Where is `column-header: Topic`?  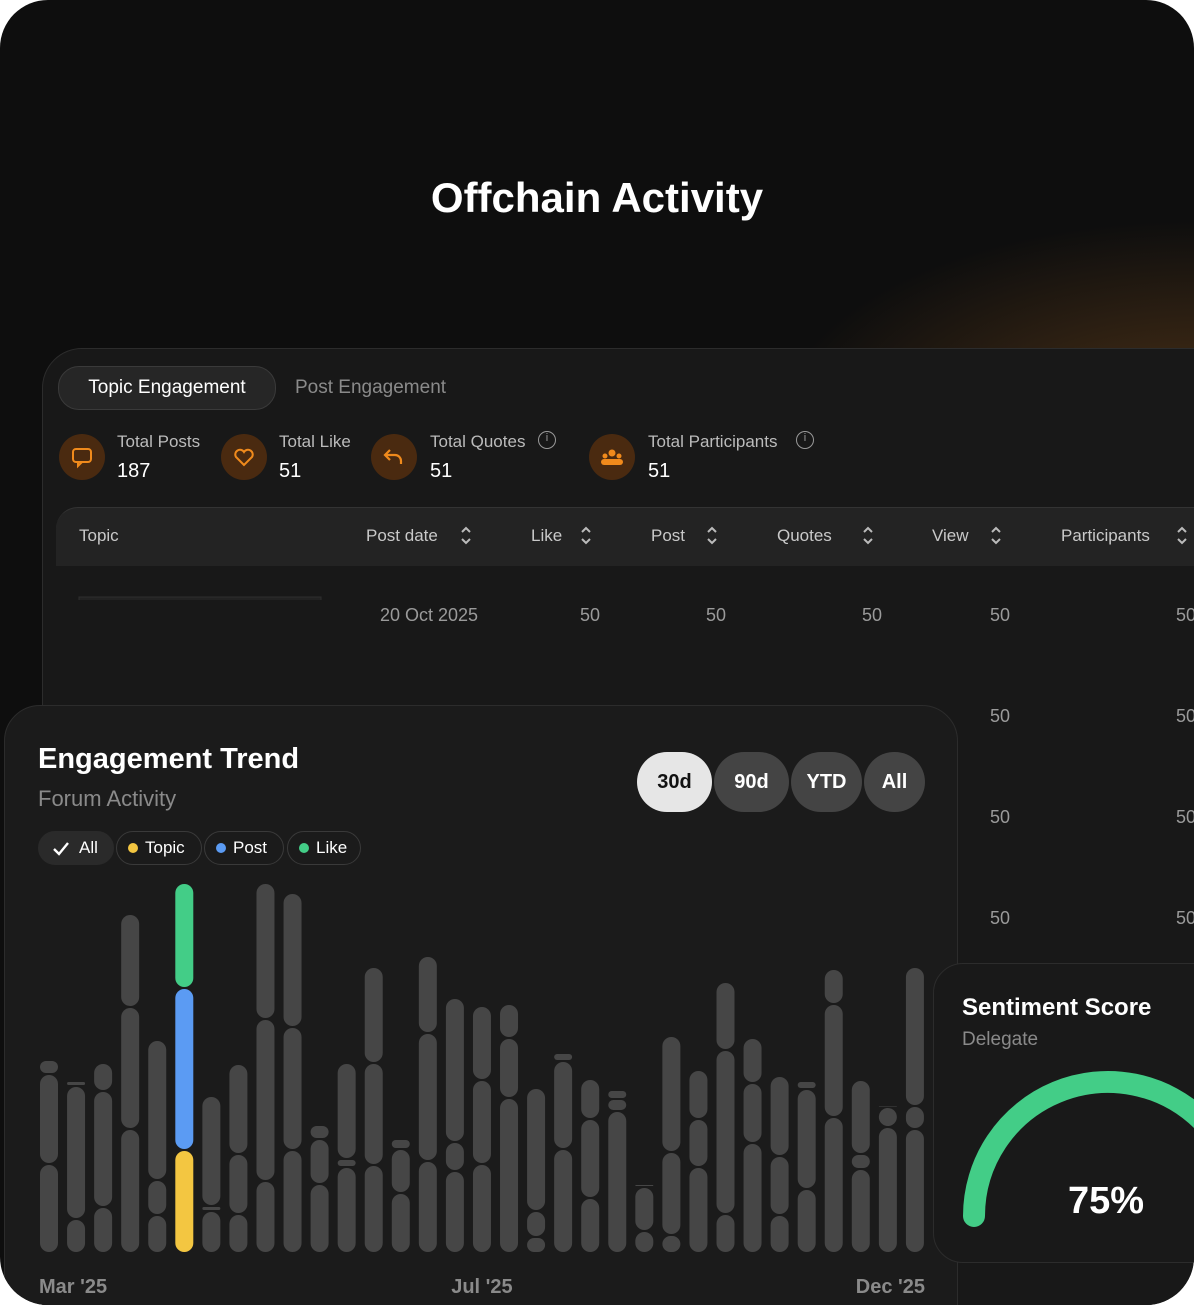
column-header: Topic is located at coordinates (99, 535).